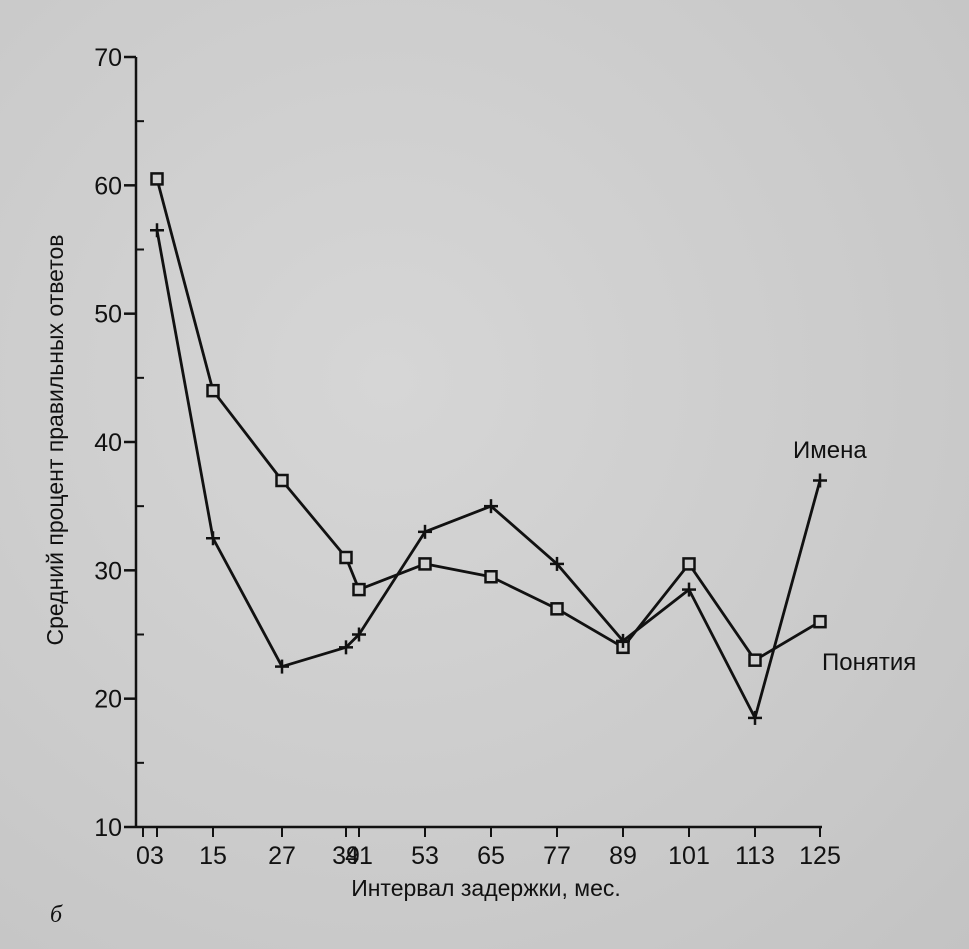 The image size is (969, 949). What do you see at coordinates (689, 856) in the screenshot?
I see `x-tick-label: 101` at bounding box center [689, 856].